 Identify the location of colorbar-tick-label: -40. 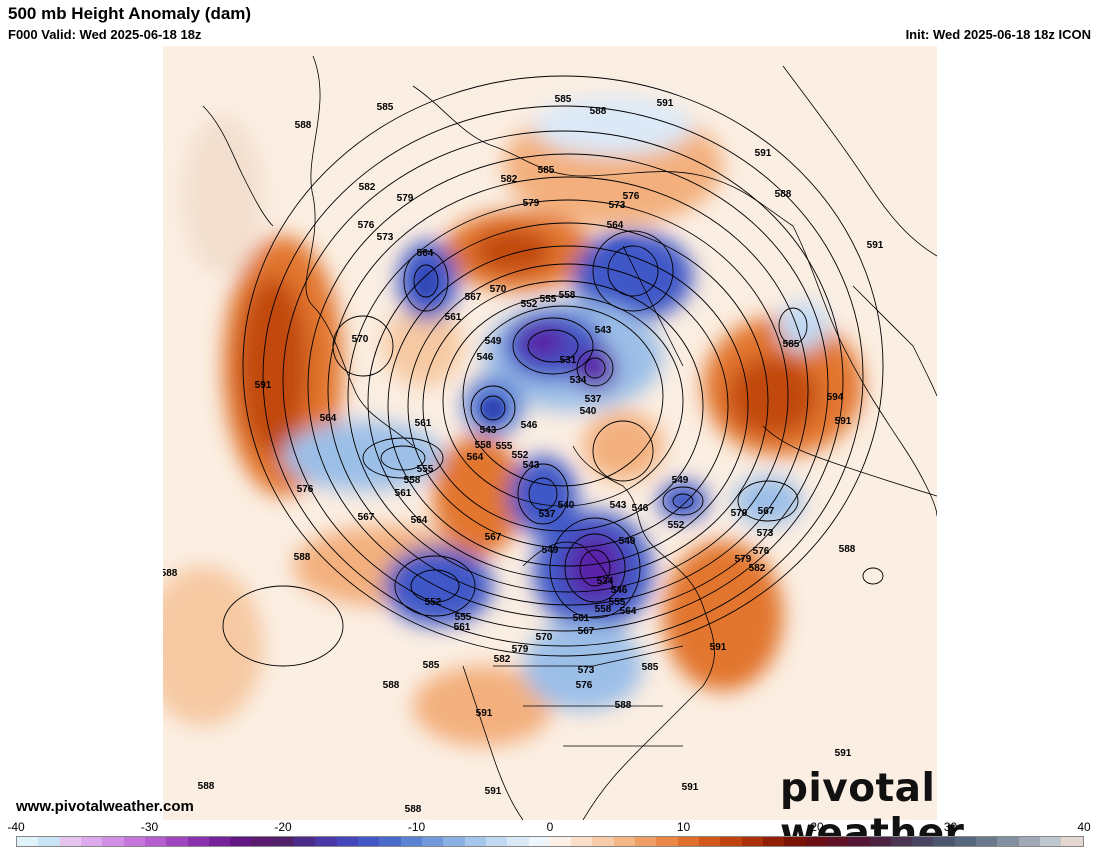
(16, 827).